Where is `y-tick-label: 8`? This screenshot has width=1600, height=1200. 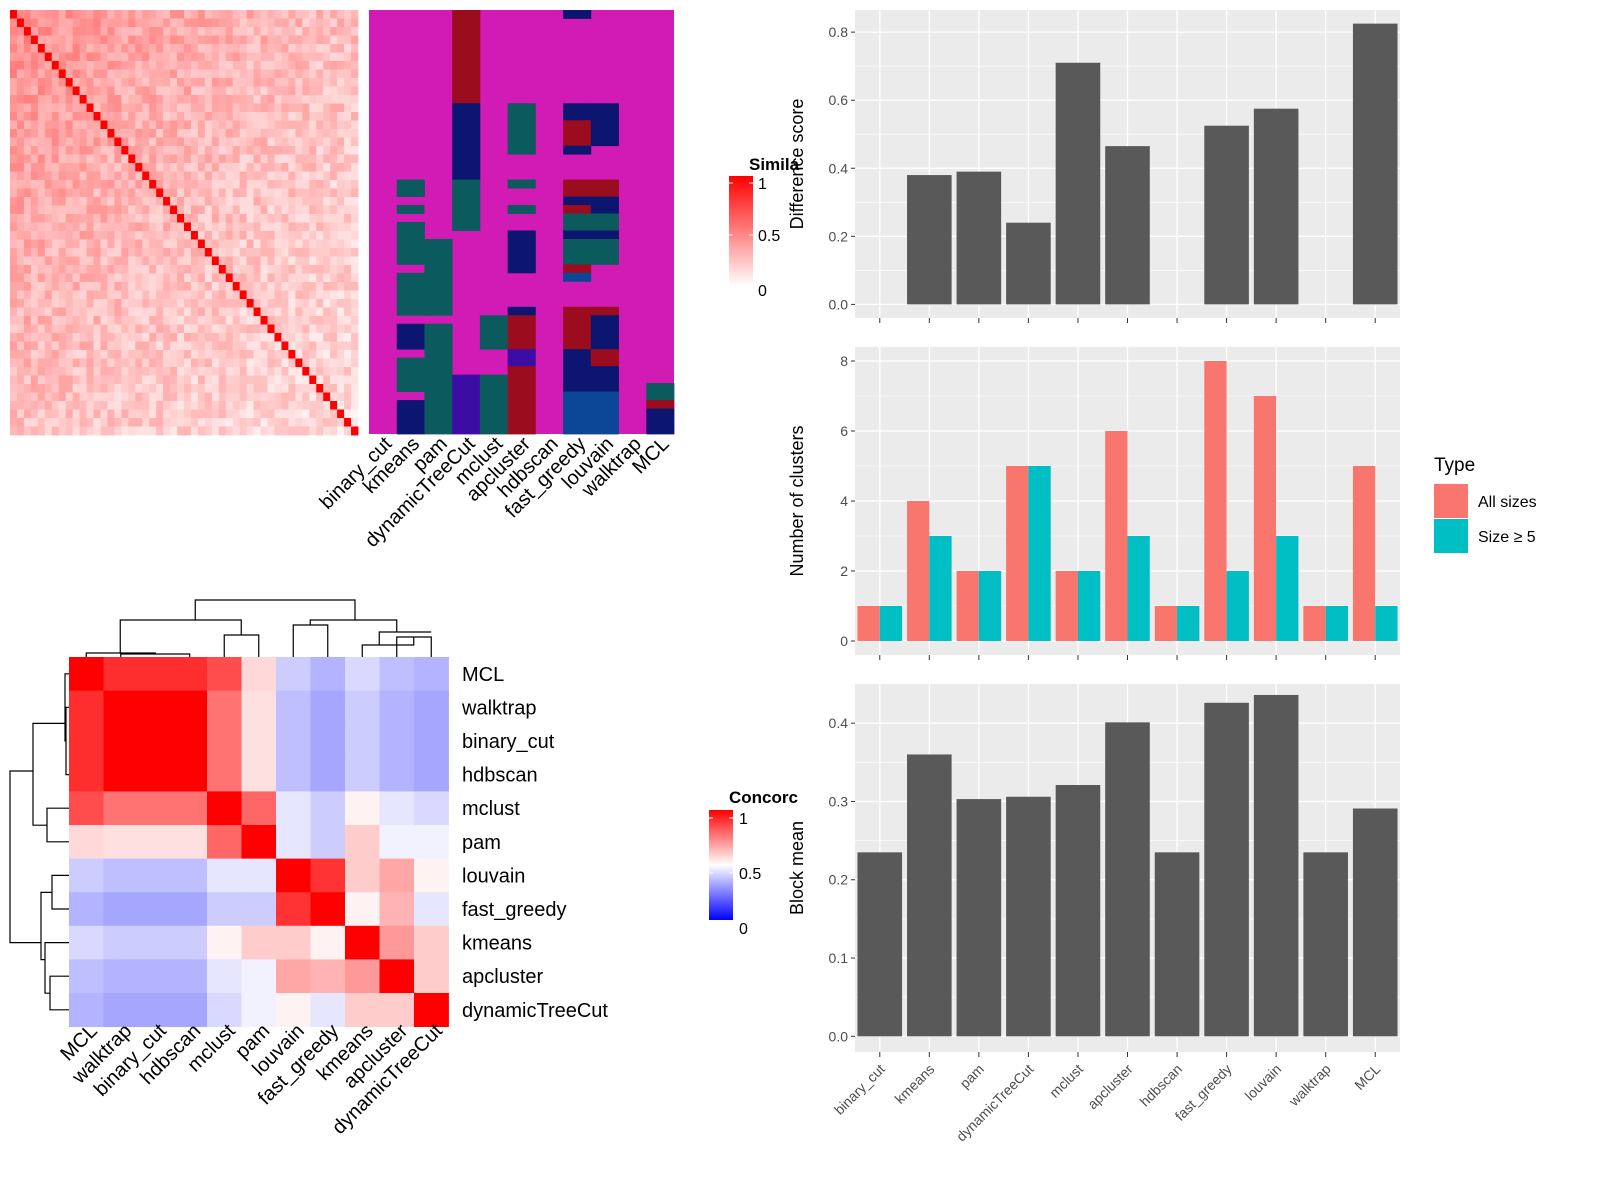
y-tick-label: 8 is located at coordinates (844, 361).